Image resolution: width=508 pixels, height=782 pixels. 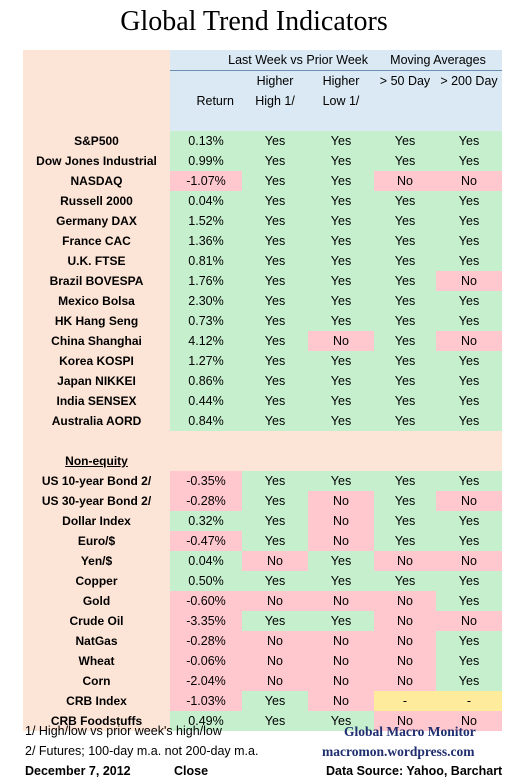 I want to click on above-50day-cell: -, so click(x=405, y=701).